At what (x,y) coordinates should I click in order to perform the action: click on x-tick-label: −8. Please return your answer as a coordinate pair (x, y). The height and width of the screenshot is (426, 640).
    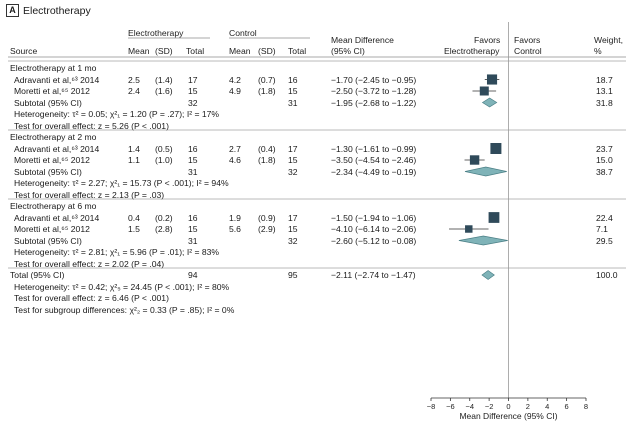
    Looking at the image, I should click on (431, 406).